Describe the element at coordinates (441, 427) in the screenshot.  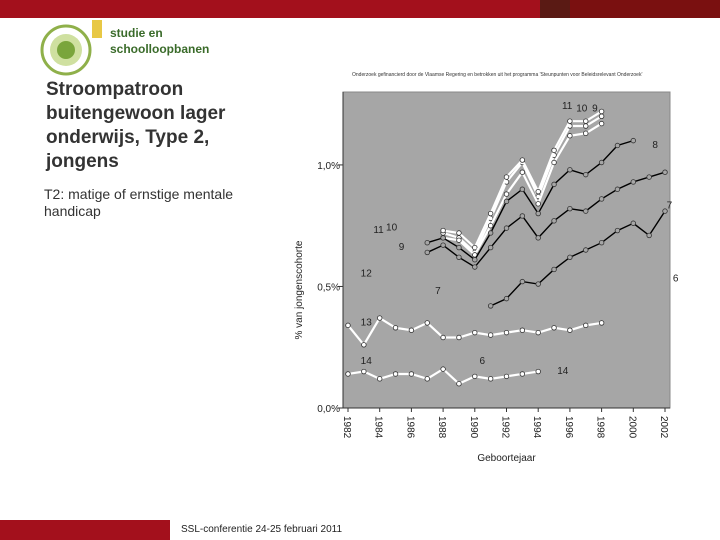
I see `x-tick-label: 1988` at that location.